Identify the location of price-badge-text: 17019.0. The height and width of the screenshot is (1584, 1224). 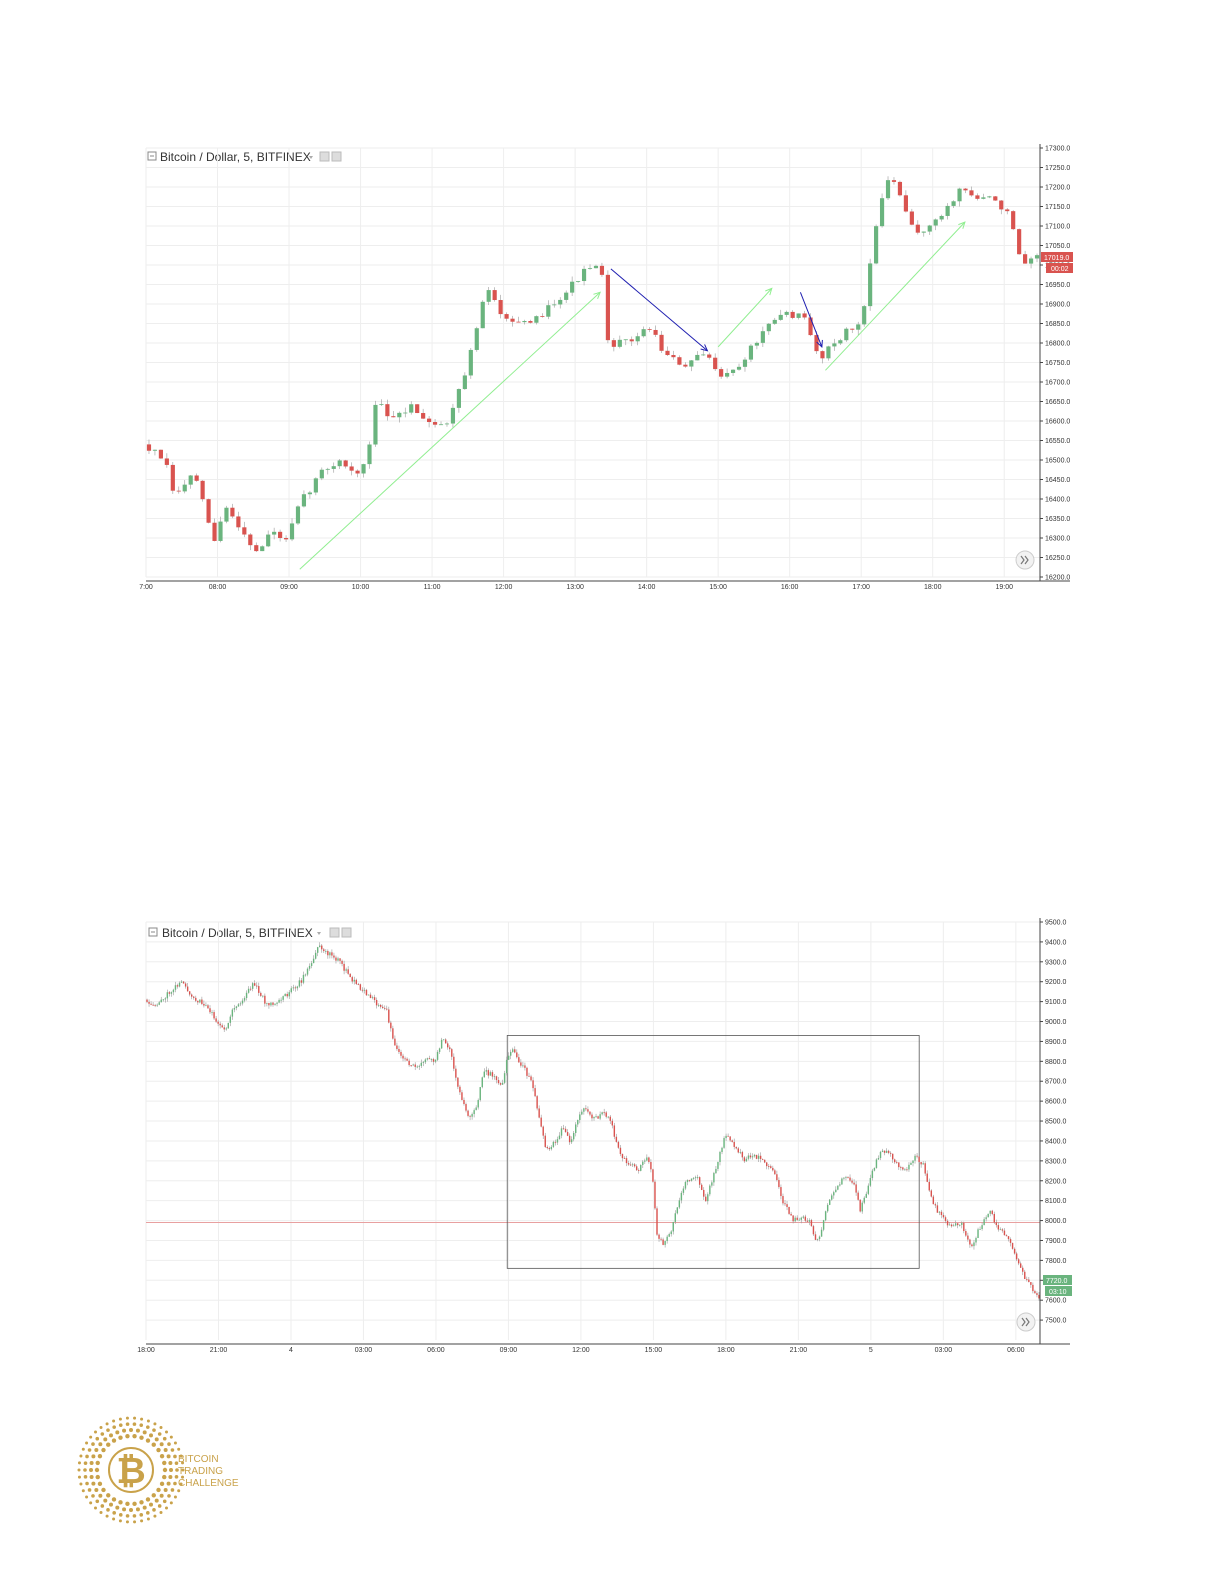
(1056, 258).